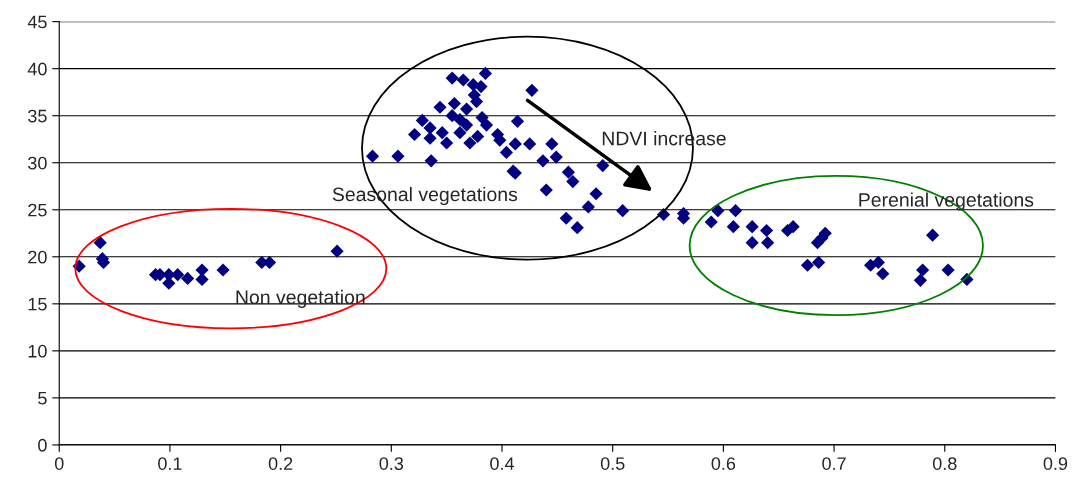 Image resolution: width=1077 pixels, height=481 pixels. Describe the element at coordinates (37, 351) in the screenshot. I see `y-tick-label: 10` at that location.